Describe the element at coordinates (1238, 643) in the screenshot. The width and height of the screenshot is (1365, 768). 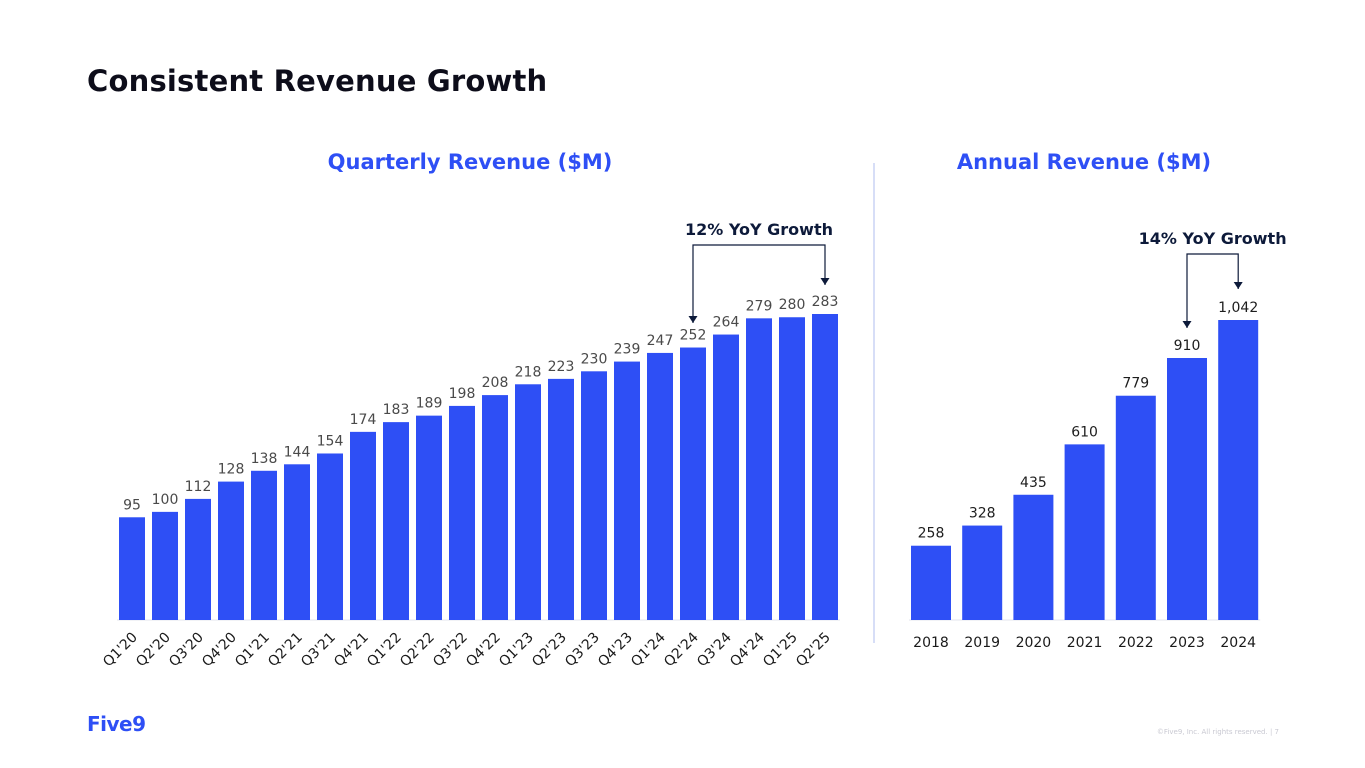
I see `x-tick-label: 2024` at that location.